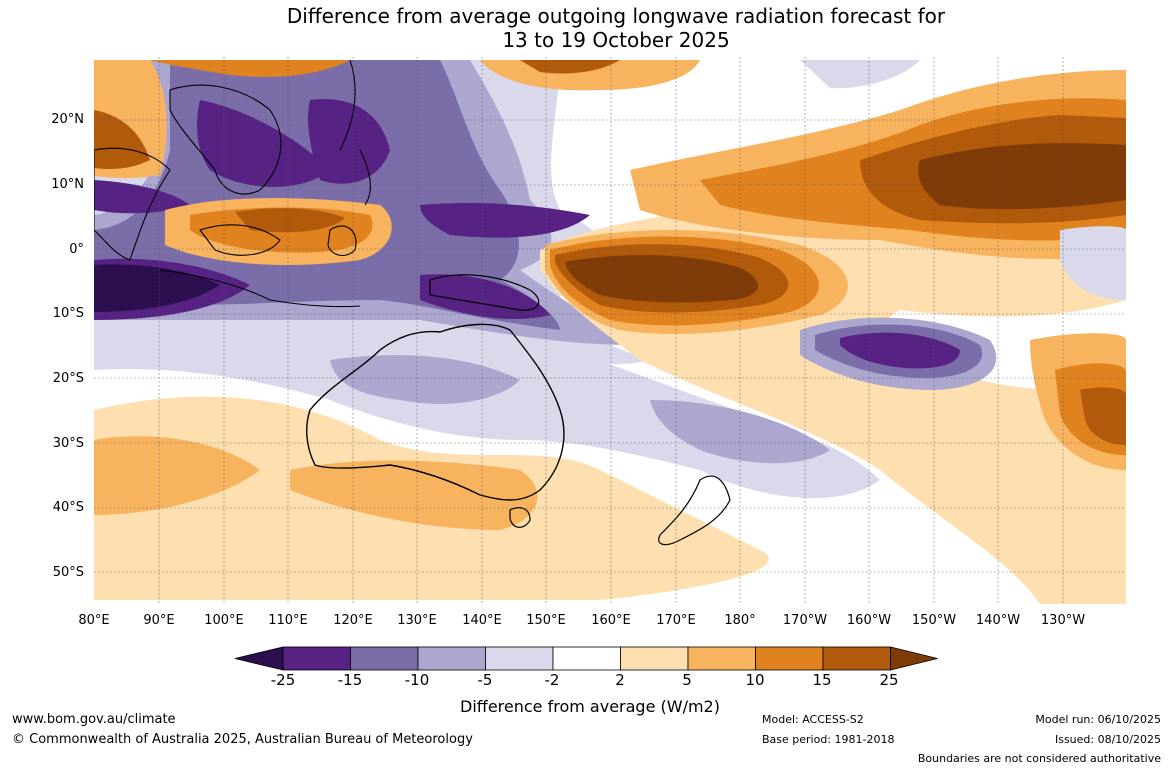 The width and height of the screenshot is (1173, 770). What do you see at coordinates (869, 620) in the screenshot?
I see `lon-label-160w: 160°W` at bounding box center [869, 620].